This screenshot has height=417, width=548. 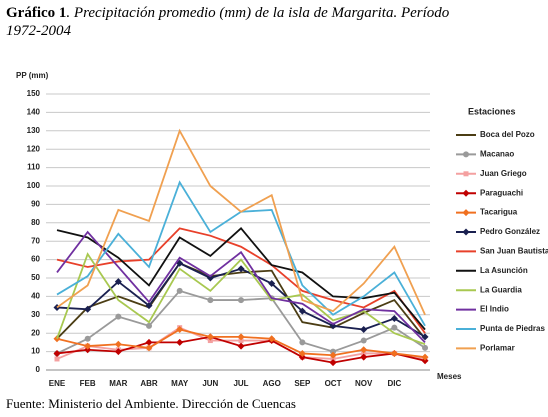 What do you see at coordinates (118, 383) in the screenshot?
I see `x-tick-label: MAR` at bounding box center [118, 383].